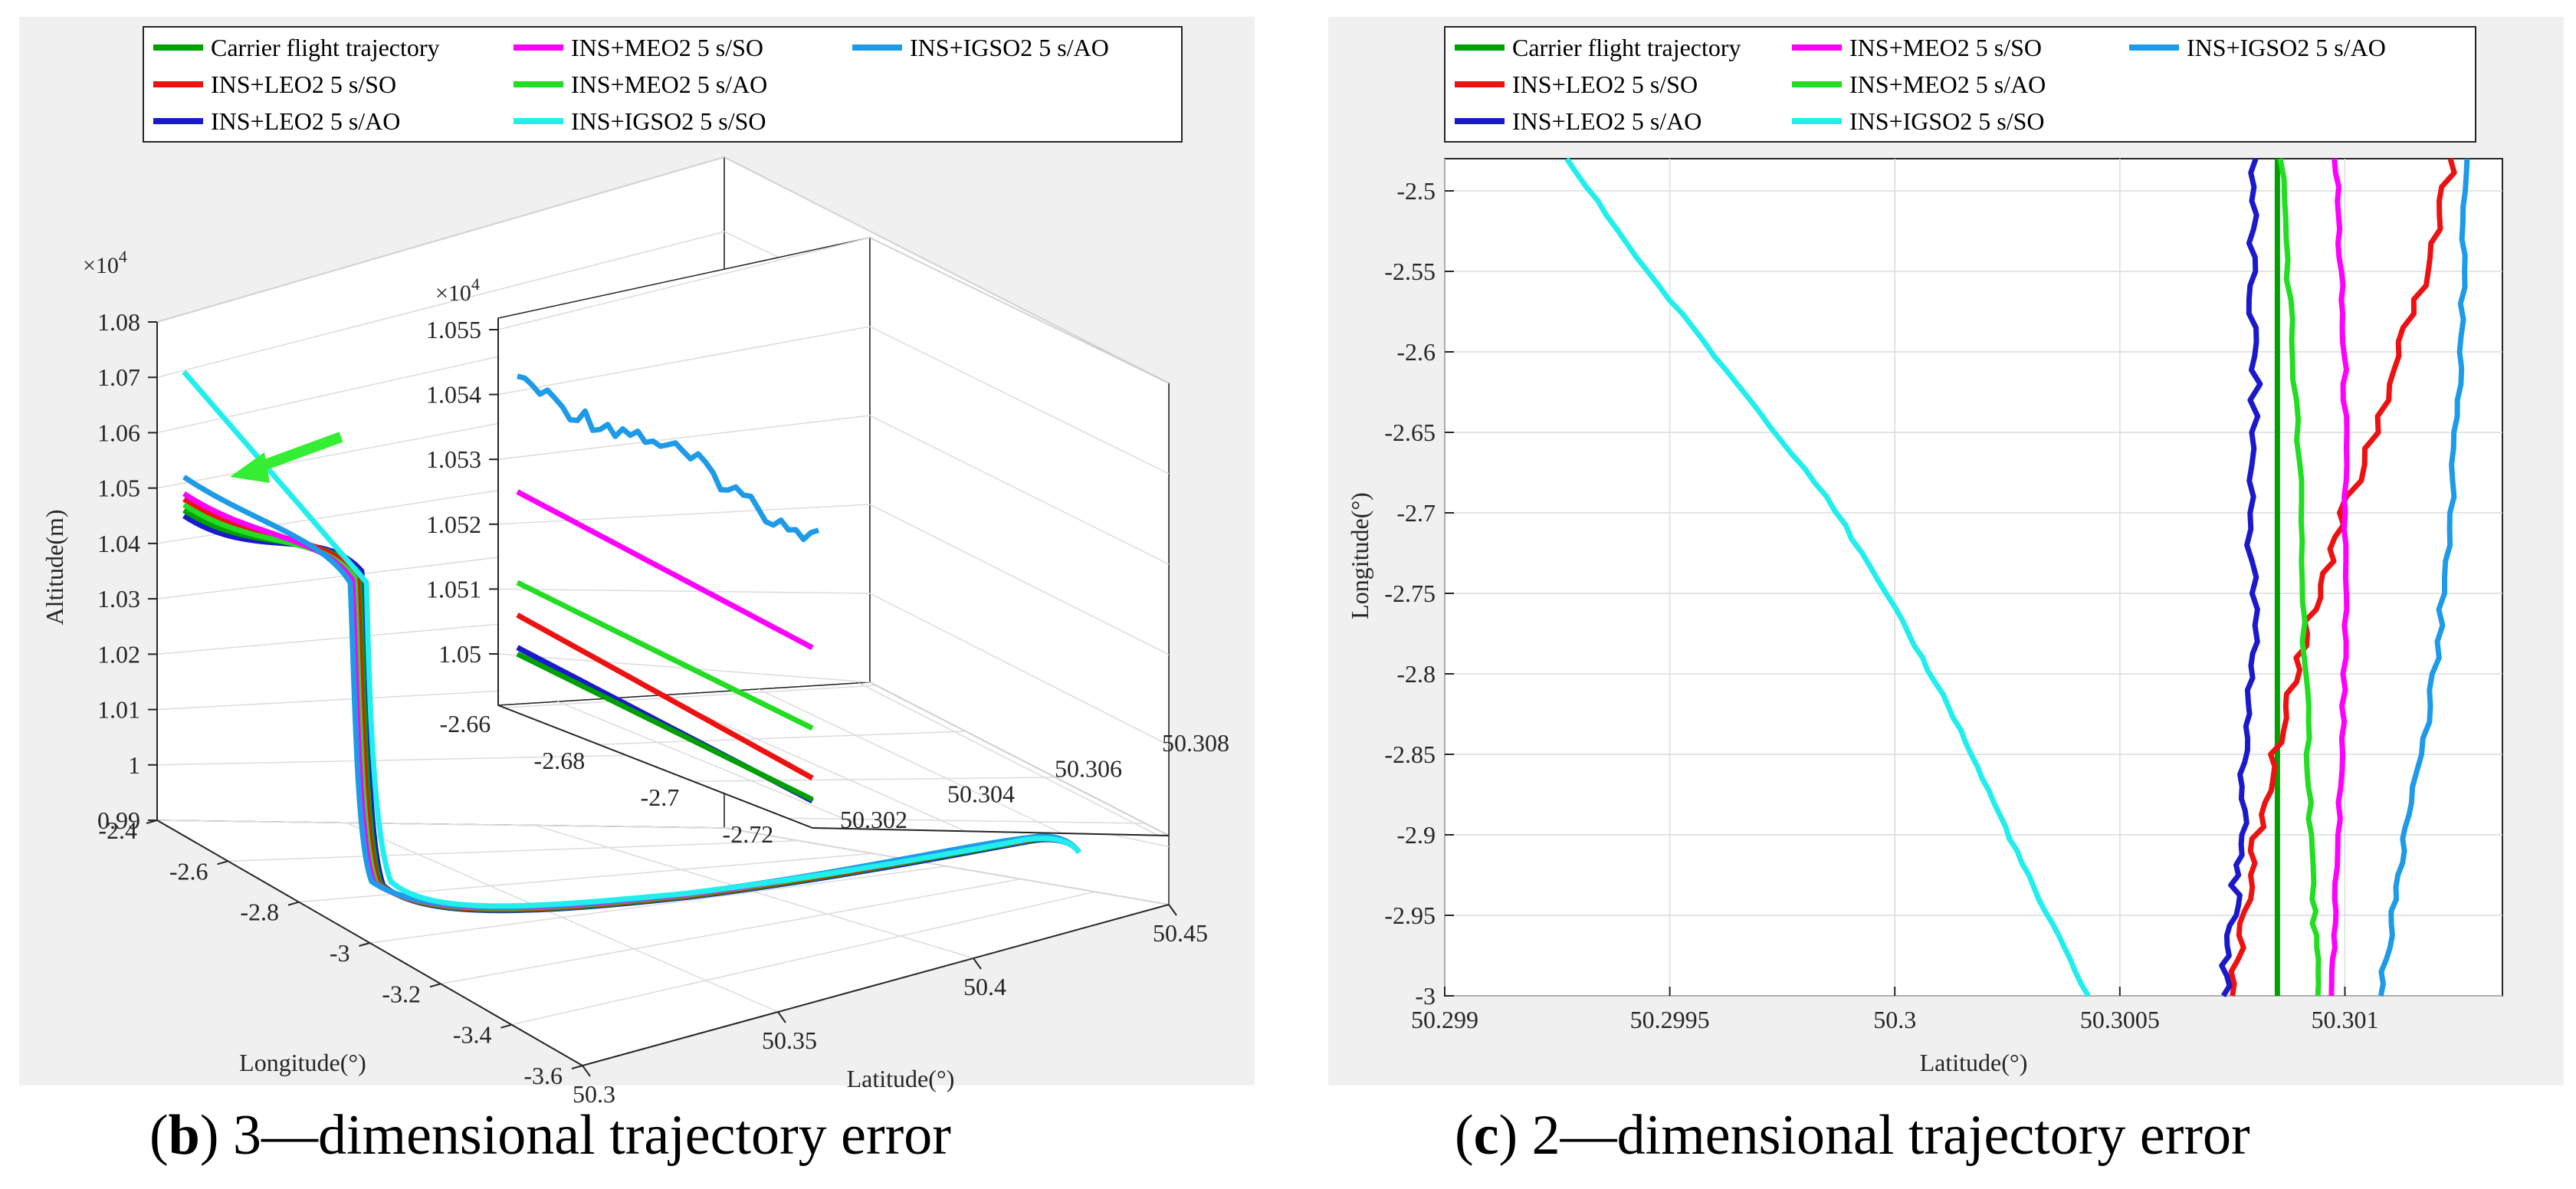 Image resolution: width=2576 pixels, height=1189 pixels. Describe the element at coordinates (748, 834) in the screenshot. I see `inset-x-tick-label: -2.72` at that location.